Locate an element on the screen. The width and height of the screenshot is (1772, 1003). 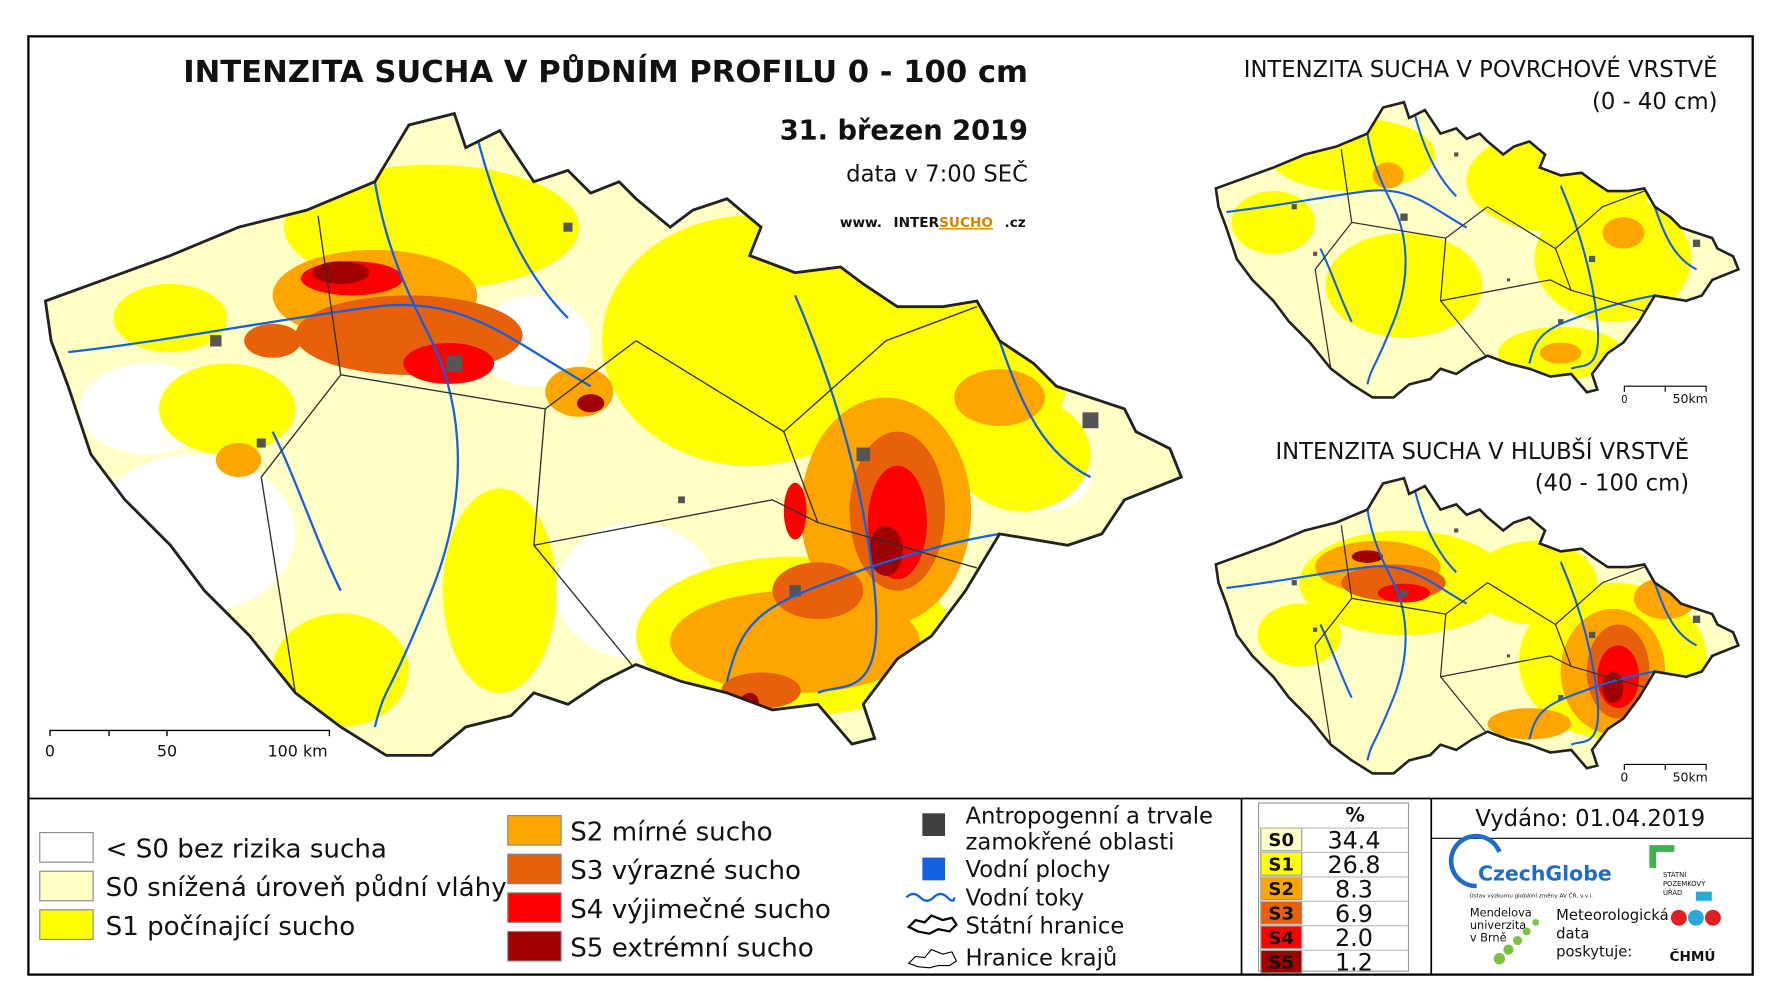
class-percent: 8.3 is located at coordinates (1354, 889).